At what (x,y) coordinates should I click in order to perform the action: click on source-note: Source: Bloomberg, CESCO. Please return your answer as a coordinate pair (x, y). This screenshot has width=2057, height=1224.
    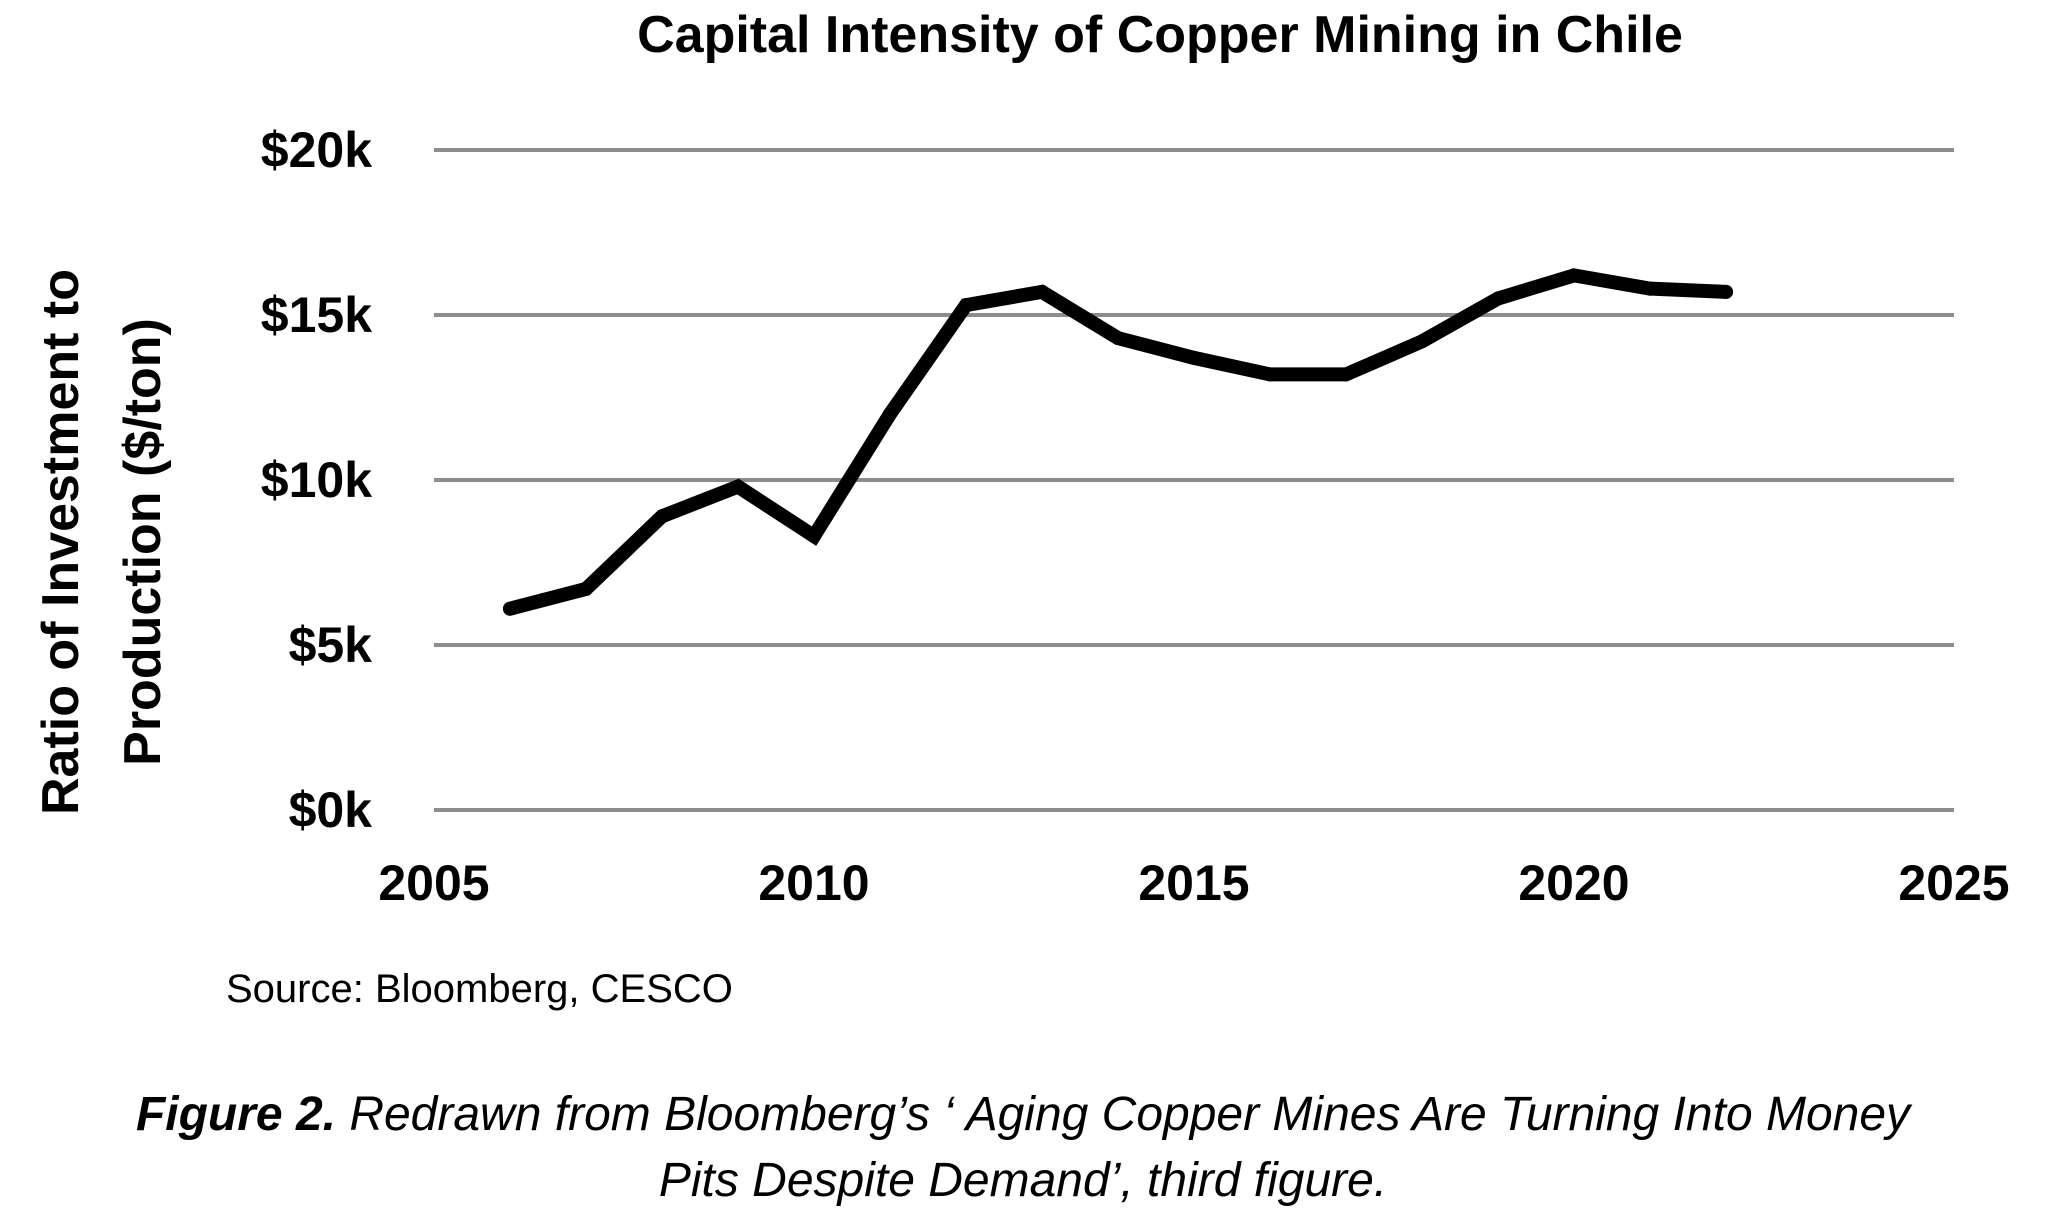
    Looking at the image, I should click on (479, 989).